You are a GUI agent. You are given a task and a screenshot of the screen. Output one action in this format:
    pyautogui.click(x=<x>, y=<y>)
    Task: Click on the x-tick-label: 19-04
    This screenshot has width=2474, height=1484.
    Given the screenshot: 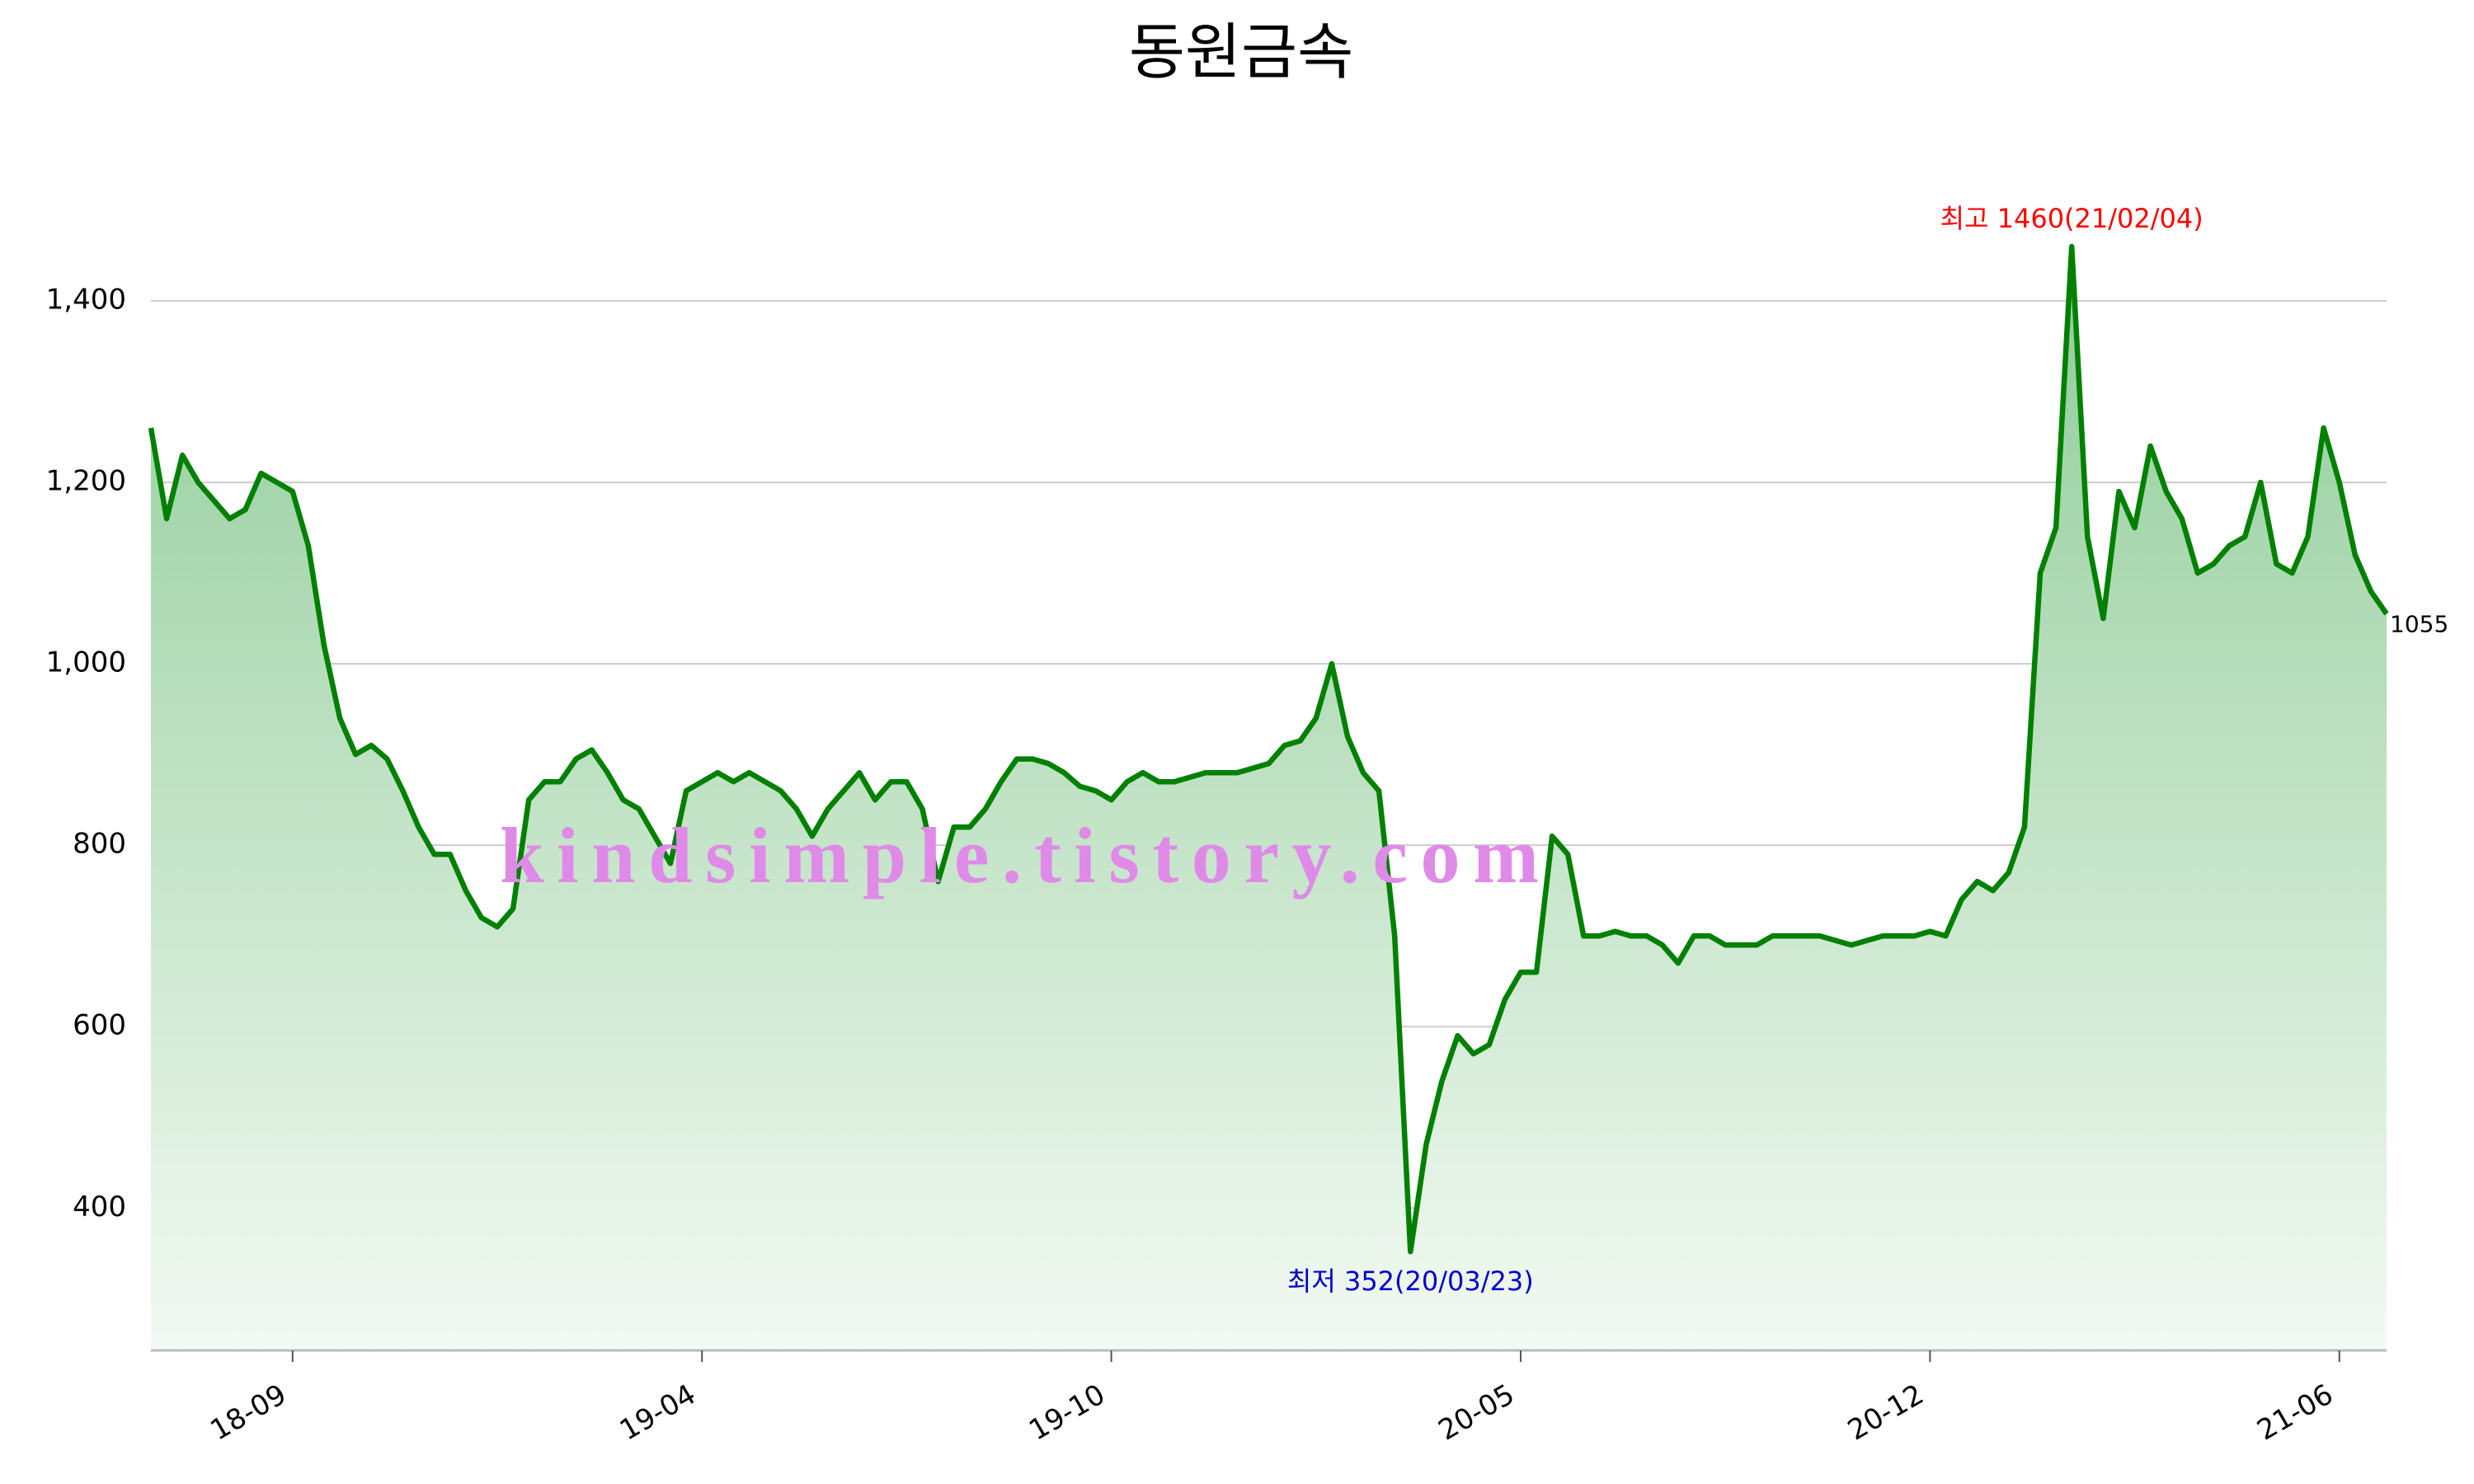 What is the action you would take?
    pyautogui.click(x=658, y=1412)
    